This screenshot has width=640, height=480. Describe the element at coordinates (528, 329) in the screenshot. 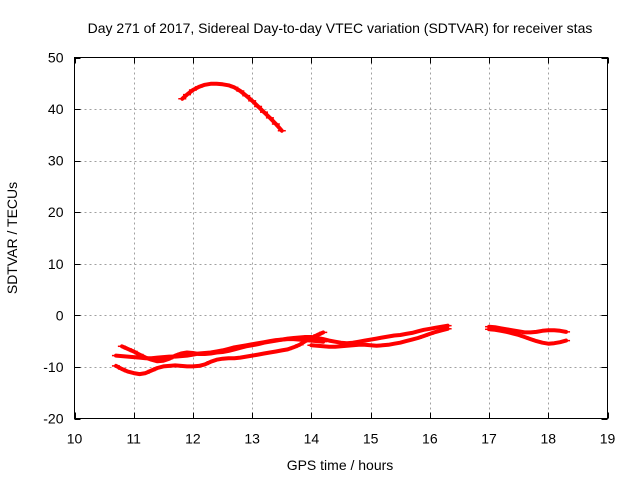

I see `series-arc-late-a` at that location.